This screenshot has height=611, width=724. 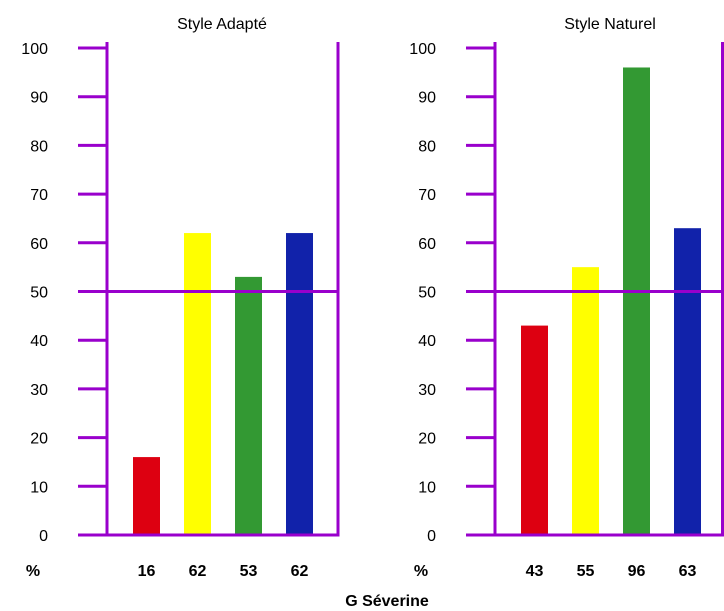 I want to click on value-label: 55, so click(x=586, y=571).